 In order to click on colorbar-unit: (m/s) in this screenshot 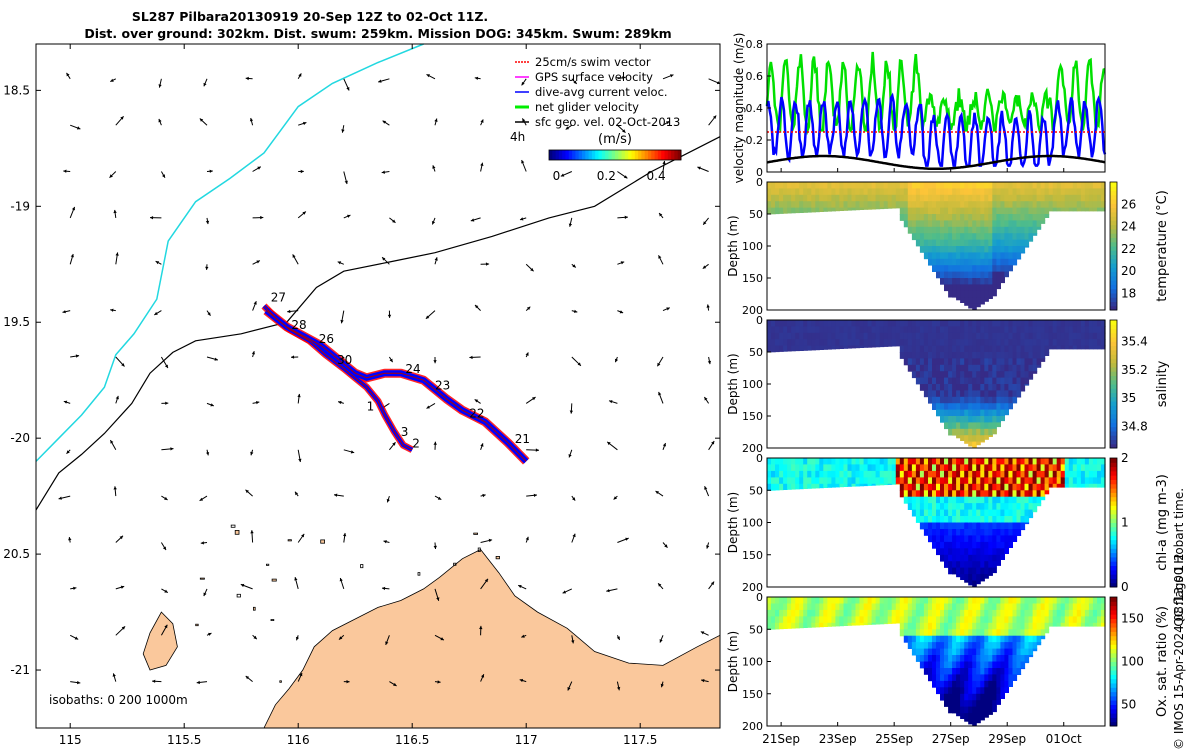, I will do `click(615, 139)`.